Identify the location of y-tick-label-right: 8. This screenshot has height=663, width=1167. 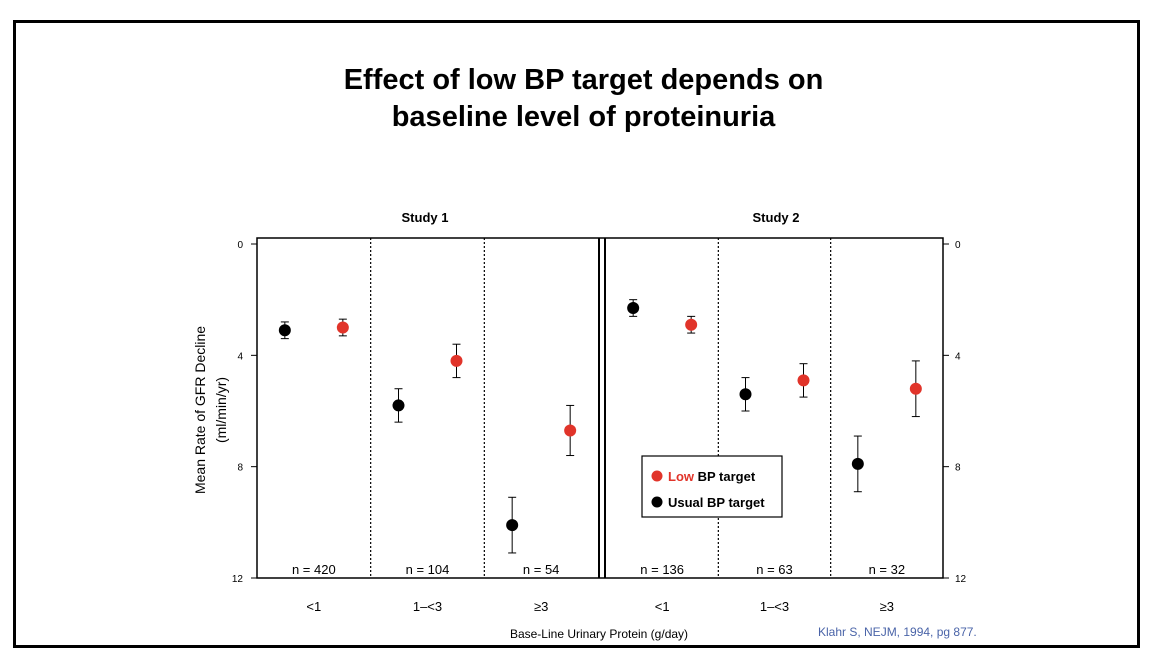
(958, 468).